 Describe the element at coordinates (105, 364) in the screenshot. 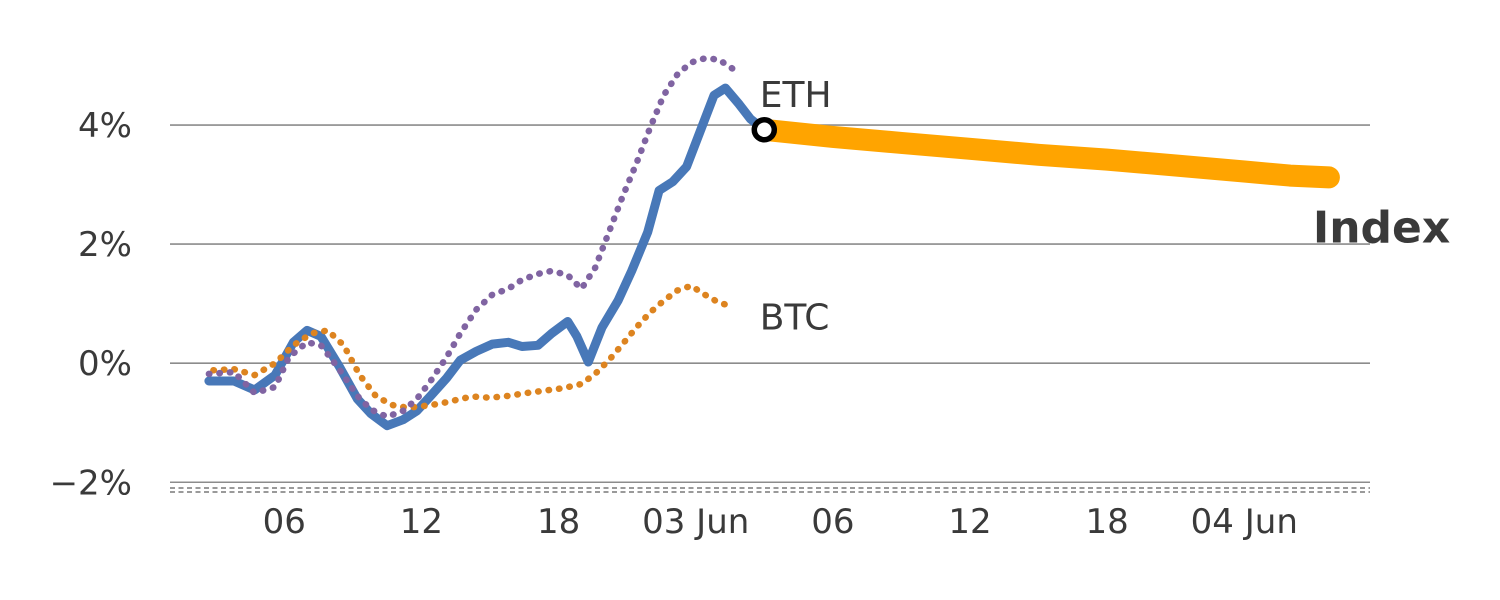

I see `y-tick-label: 0%` at that location.